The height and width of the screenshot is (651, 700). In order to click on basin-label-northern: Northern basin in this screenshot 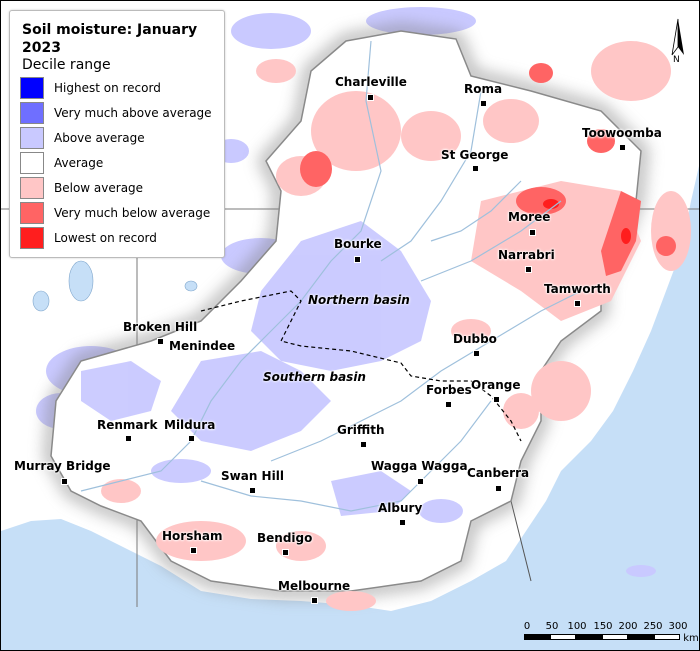, I will do `click(359, 300)`.